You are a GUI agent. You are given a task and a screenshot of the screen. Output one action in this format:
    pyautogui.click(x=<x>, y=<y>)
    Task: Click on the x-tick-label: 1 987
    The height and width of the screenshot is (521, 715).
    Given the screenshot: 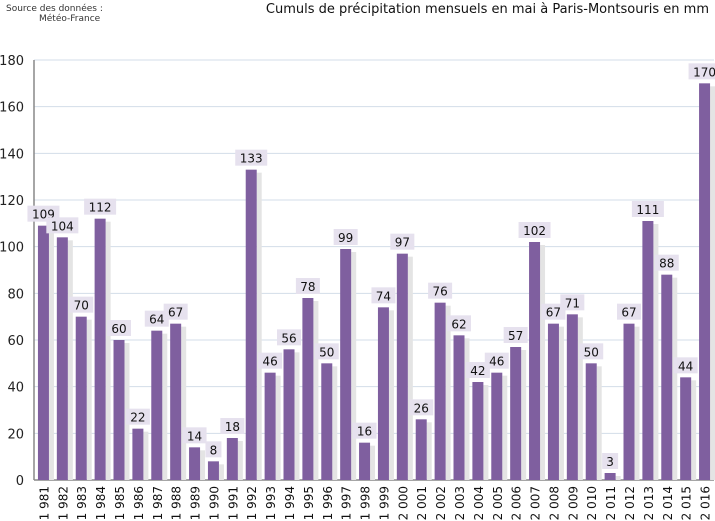 What is the action you would take?
    pyautogui.click(x=158, y=503)
    